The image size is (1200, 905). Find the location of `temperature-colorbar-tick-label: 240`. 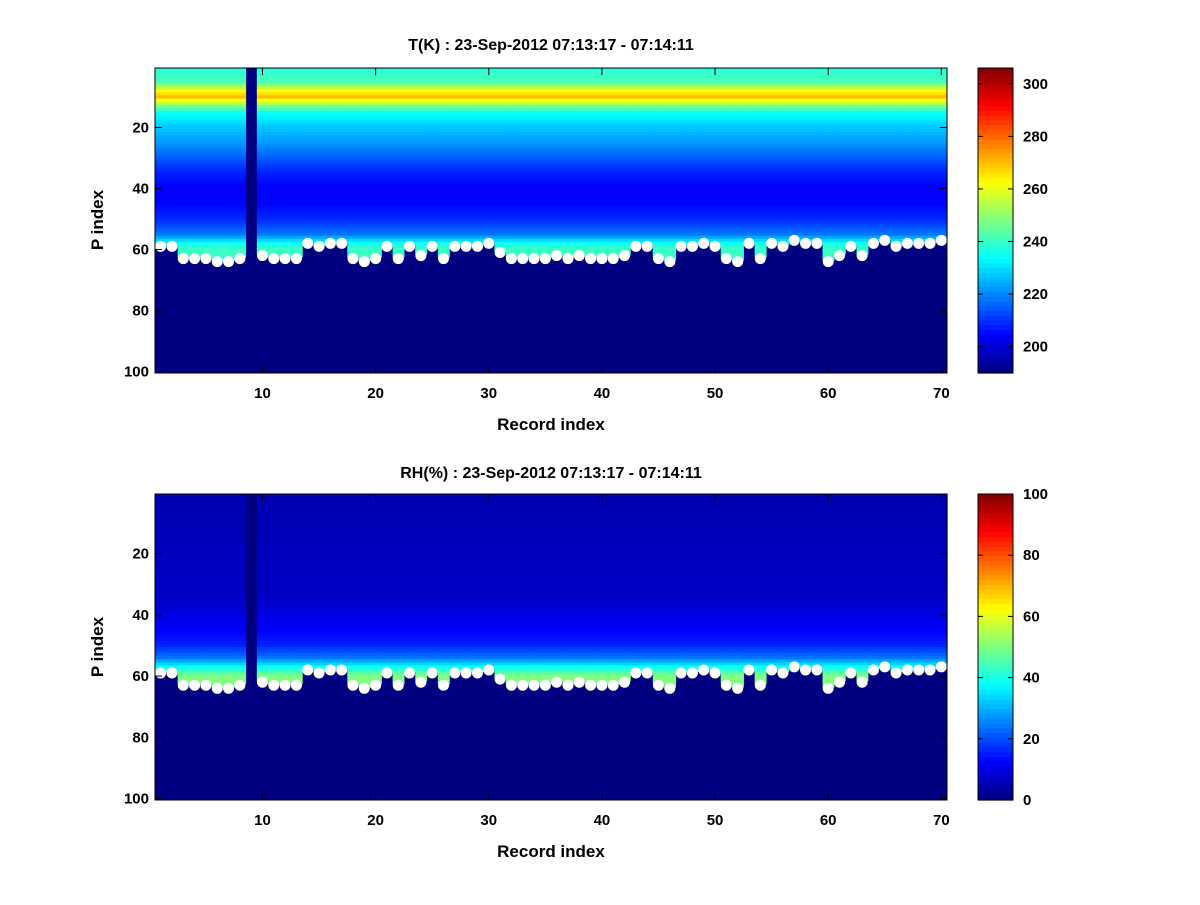

temperature-colorbar-tick-label: 240 is located at coordinates (1035, 242).